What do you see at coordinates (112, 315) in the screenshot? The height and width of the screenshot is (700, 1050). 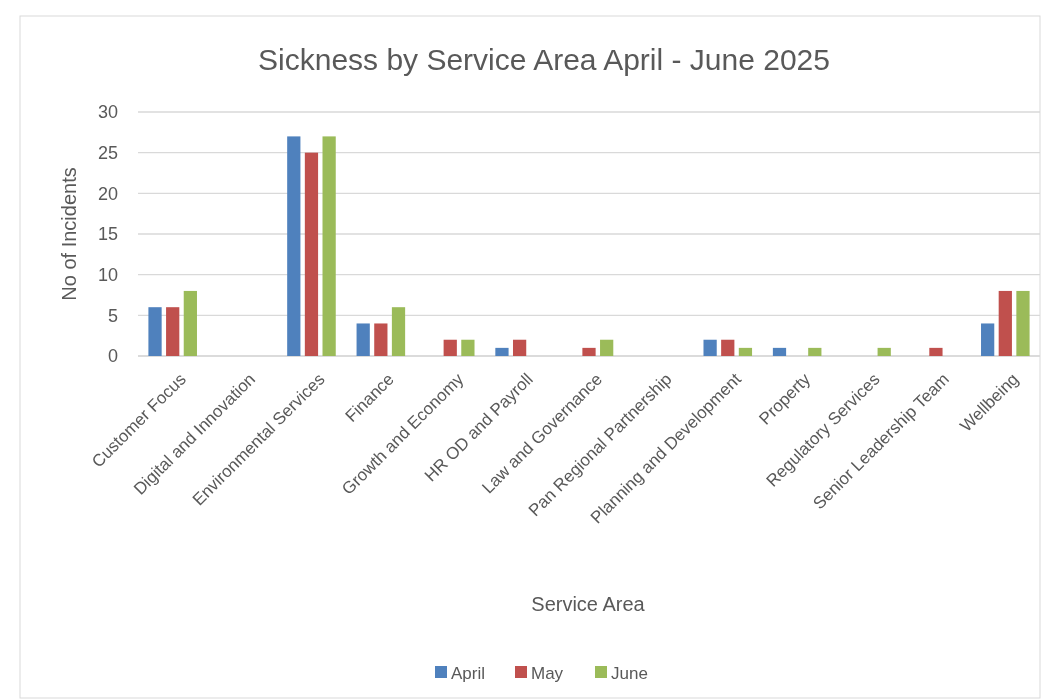 I see `y-tick-label: 5` at bounding box center [112, 315].